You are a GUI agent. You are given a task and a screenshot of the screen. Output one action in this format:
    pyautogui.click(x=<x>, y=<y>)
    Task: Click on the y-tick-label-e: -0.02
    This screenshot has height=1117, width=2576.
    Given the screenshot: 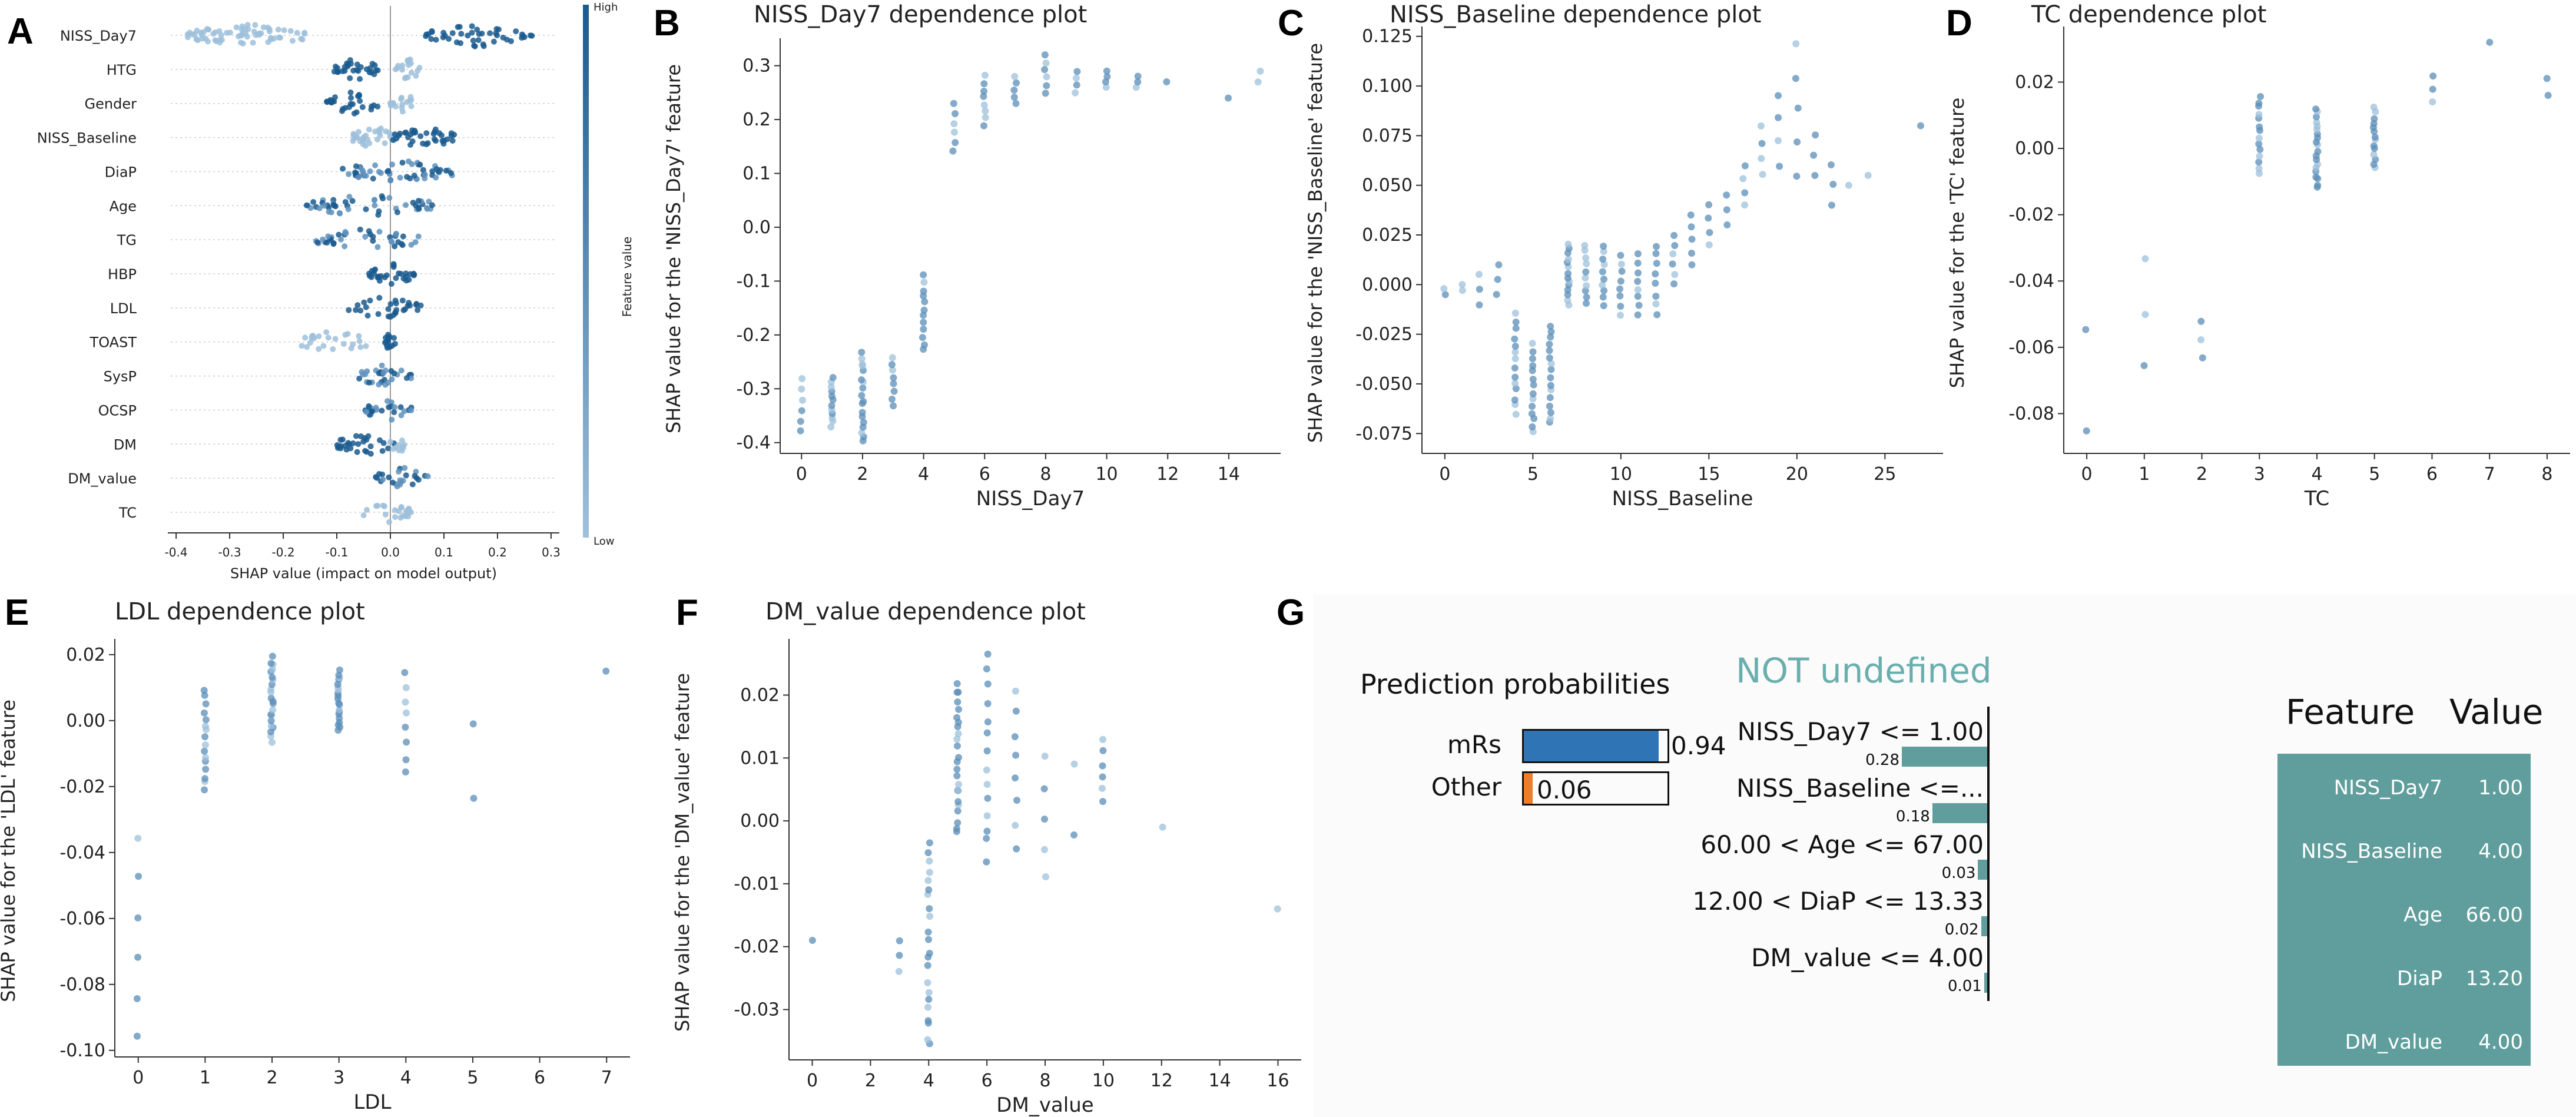 What is the action you would take?
    pyautogui.click(x=82, y=787)
    